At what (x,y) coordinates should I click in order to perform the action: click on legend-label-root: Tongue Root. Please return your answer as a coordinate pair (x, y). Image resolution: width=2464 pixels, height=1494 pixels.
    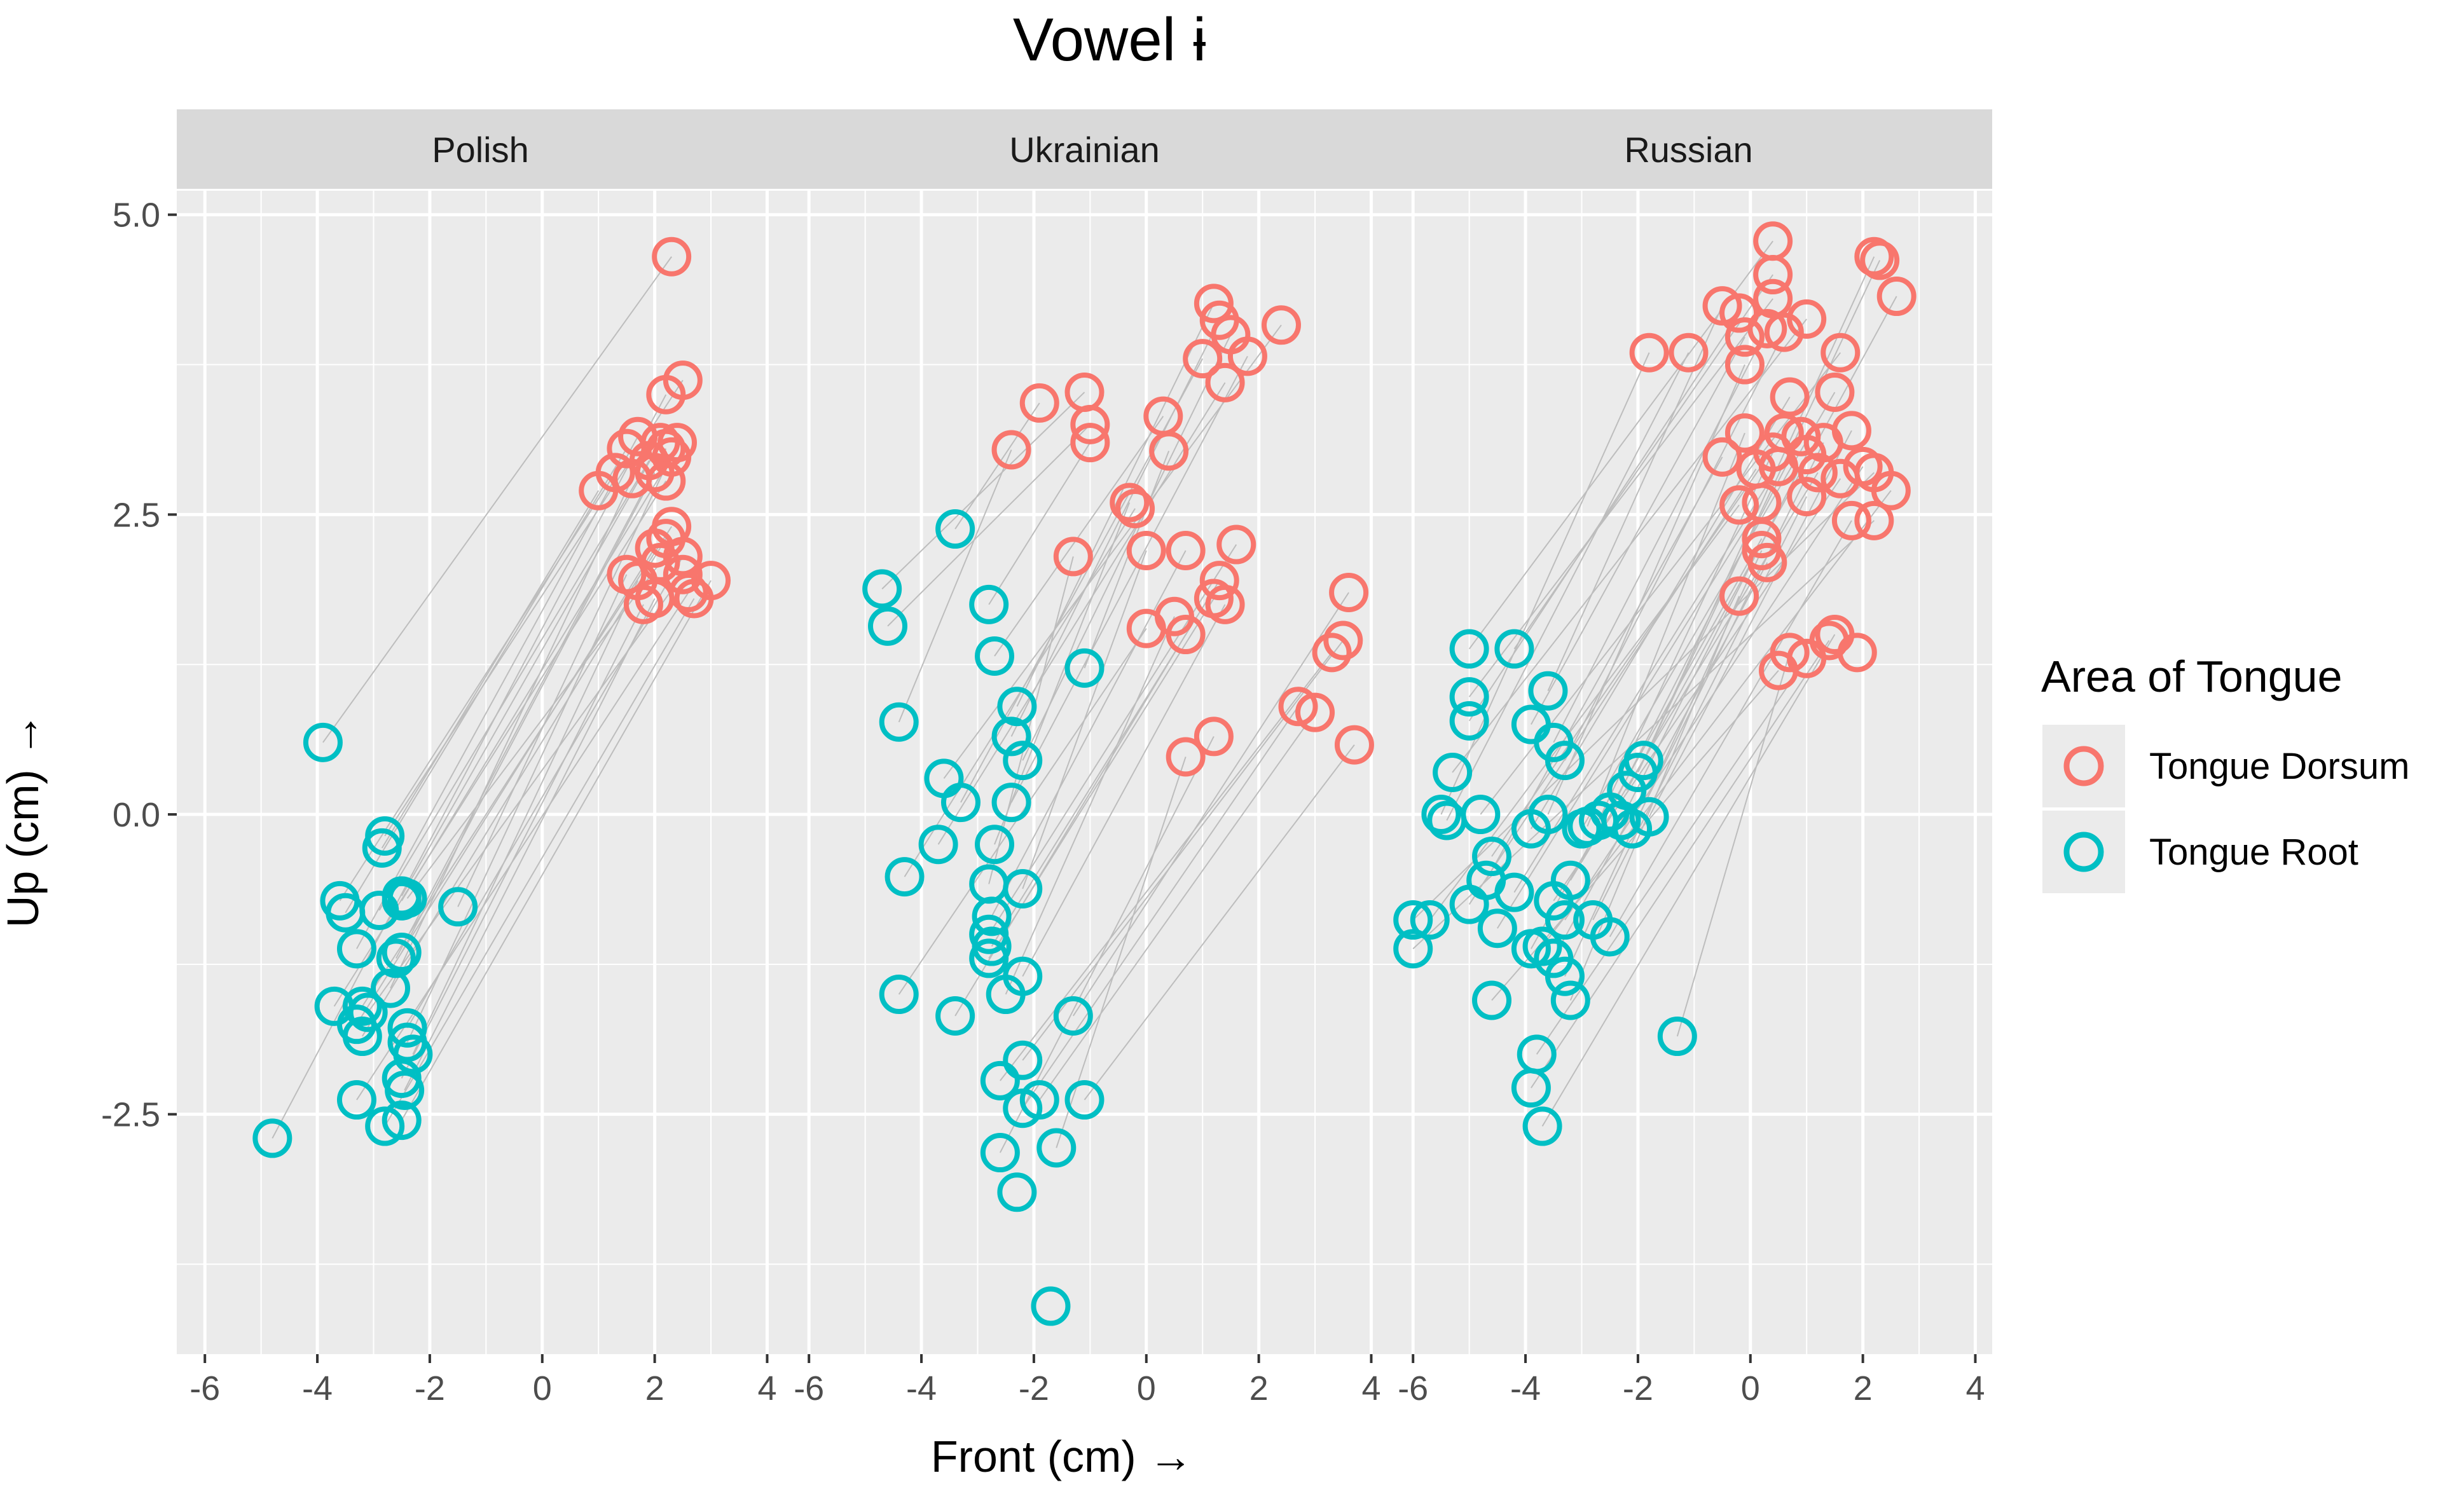
    Looking at the image, I should click on (2253, 852).